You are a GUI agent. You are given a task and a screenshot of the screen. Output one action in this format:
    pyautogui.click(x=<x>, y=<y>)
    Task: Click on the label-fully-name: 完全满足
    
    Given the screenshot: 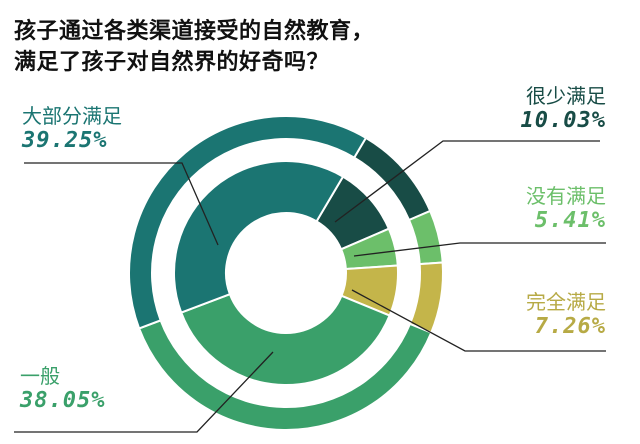 What is the action you would take?
    pyautogui.click(x=566, y=302)
    